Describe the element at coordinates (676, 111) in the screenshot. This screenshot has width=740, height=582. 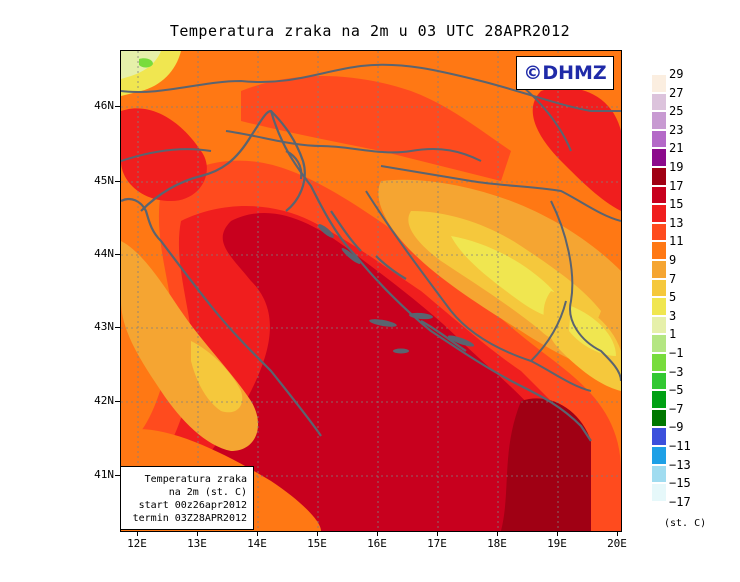
I see `legend-level-label: 25` at that location.